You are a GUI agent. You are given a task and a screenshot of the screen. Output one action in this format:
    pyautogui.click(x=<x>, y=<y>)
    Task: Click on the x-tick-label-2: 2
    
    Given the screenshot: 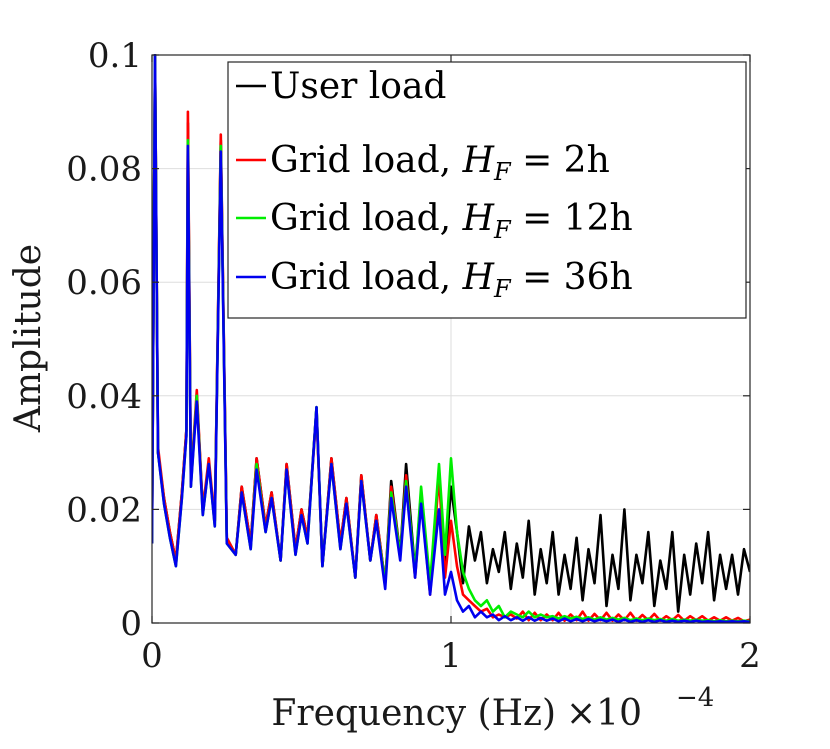 What is the action you would take?
    pyautogui.click(x=750, y=656)
    